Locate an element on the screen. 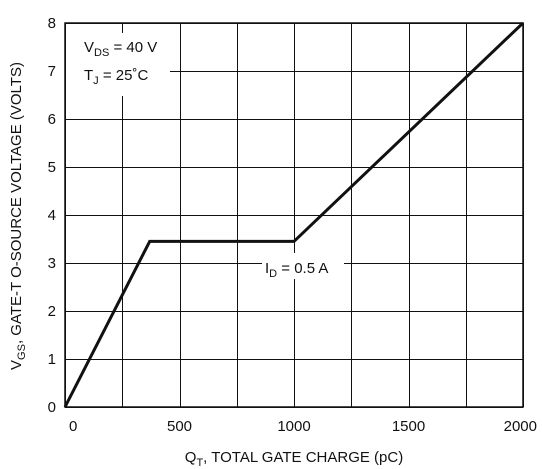 Image resolution: width=542 pixels, height=469 pixels. annotation-mask-conditions is located at coordinates (118, 64).